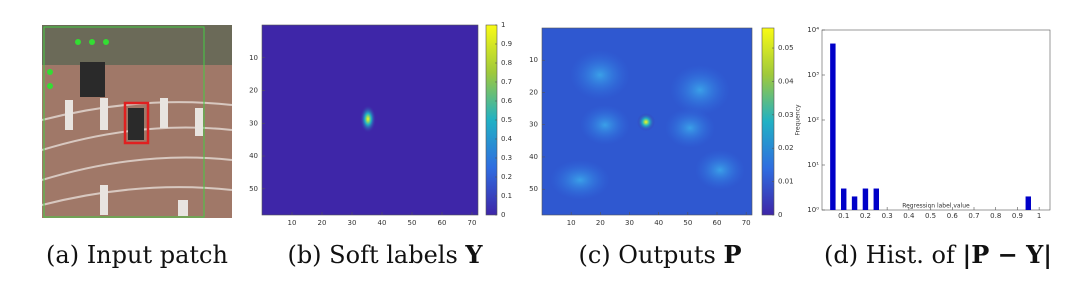 Image resolution: width=1080 pixels, height=291 pixels. I want to click on caption: (a) Input patch, so click(137, 255).